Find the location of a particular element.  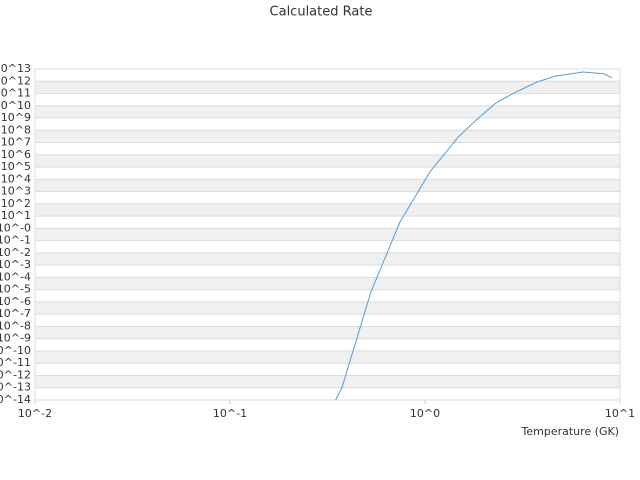

y-tick-label: 10^-1 is located at coordinates (15, 240).